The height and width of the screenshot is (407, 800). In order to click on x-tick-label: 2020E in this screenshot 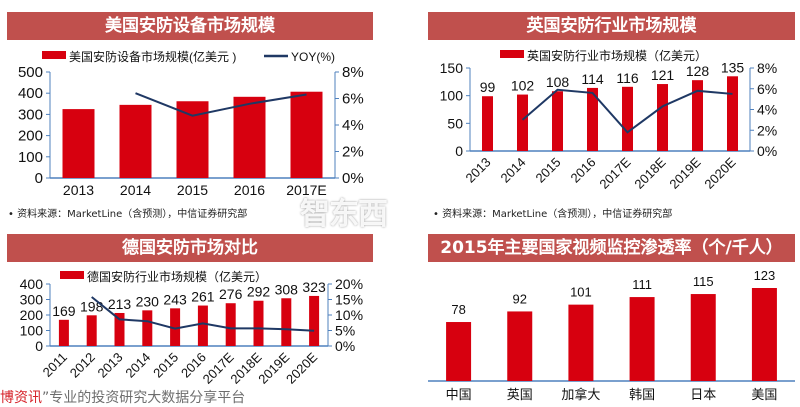, I will do `click(719, 172)`.